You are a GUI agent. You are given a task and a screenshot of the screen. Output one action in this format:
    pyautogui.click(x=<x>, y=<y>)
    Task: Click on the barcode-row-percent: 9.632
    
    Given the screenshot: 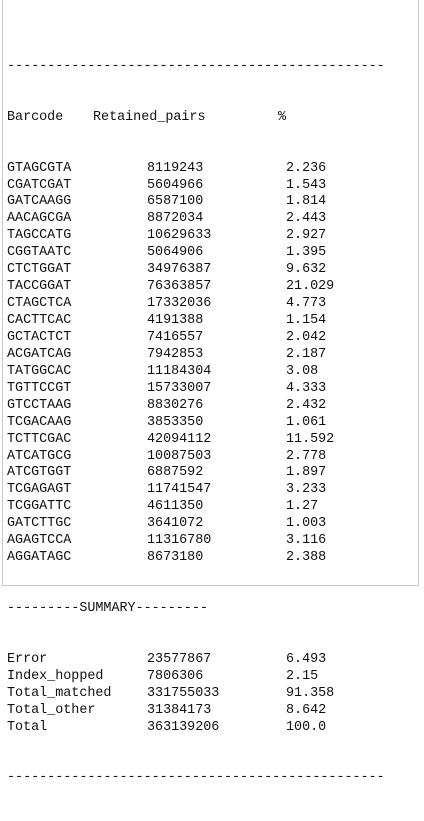 What is the action you would take?
    pyautogui.click(x=306, y=270)
    